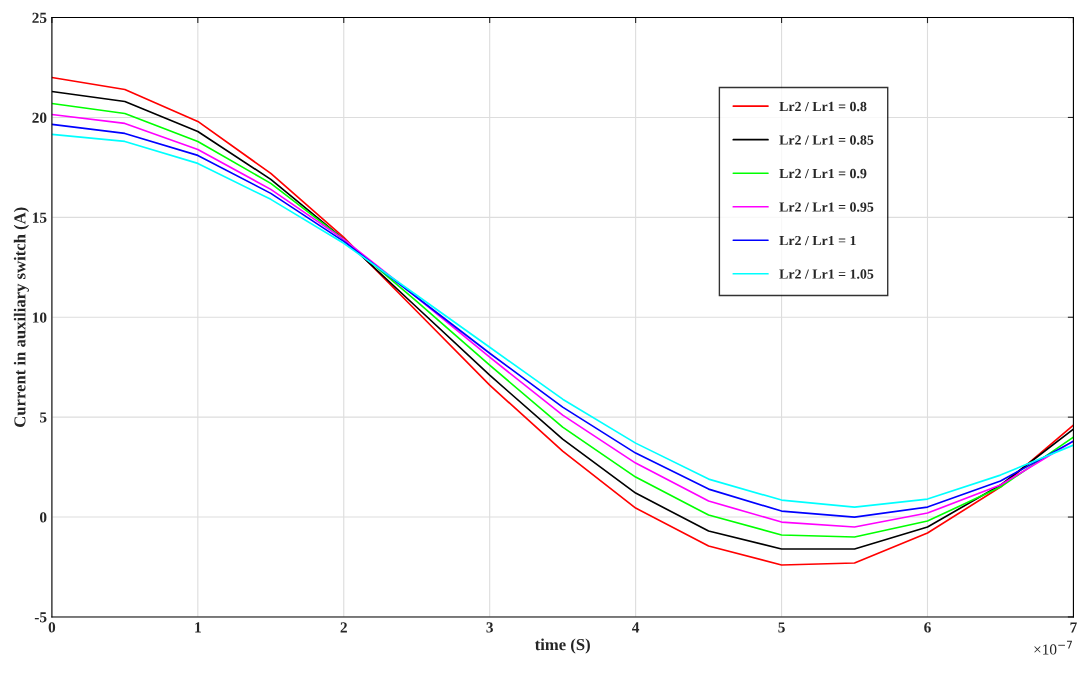 This screenshot has width=1081, height=675. What do you see at coordinates (817, 240) in the screenshot?
I see `legend-label: Lr2 / Lr1 = 1` at bounding box center [817, 240].